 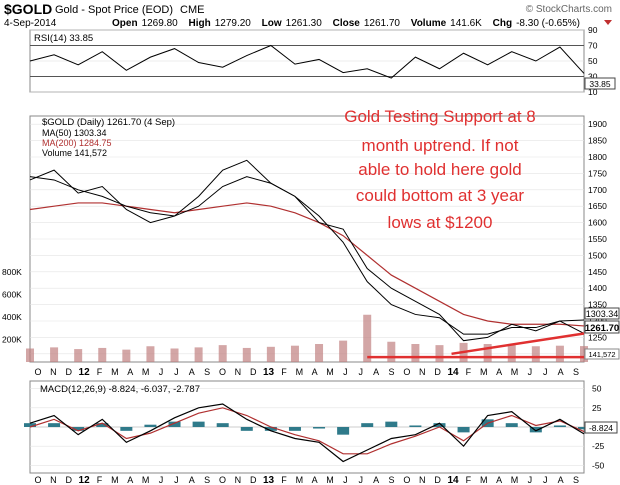 I want to click on x-axis-bottom: O N D 12 F M A M J J A S O N D 13 F M A M J J A S O N D 14 F M A M J J A S, so click(x=306, y=480).